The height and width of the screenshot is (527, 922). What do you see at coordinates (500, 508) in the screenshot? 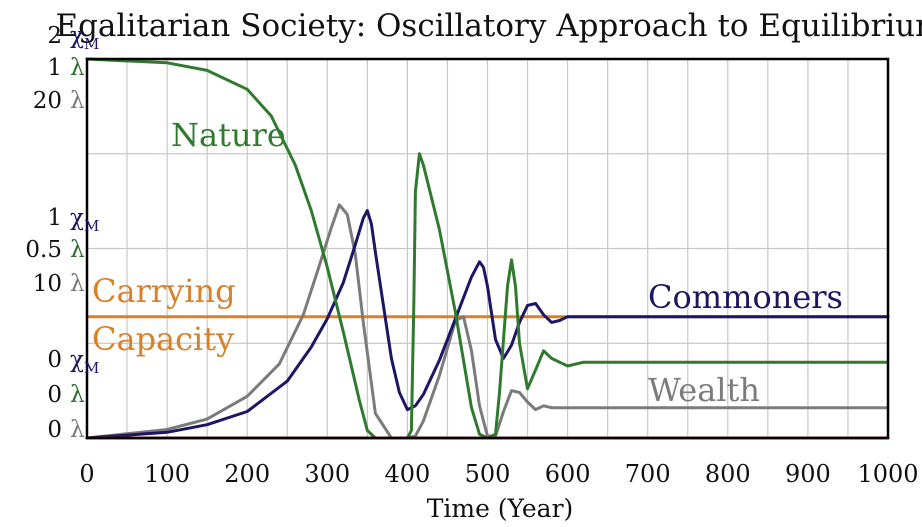
I see `x-axis-label: Time (Year)` at bounding box center [500, 508].